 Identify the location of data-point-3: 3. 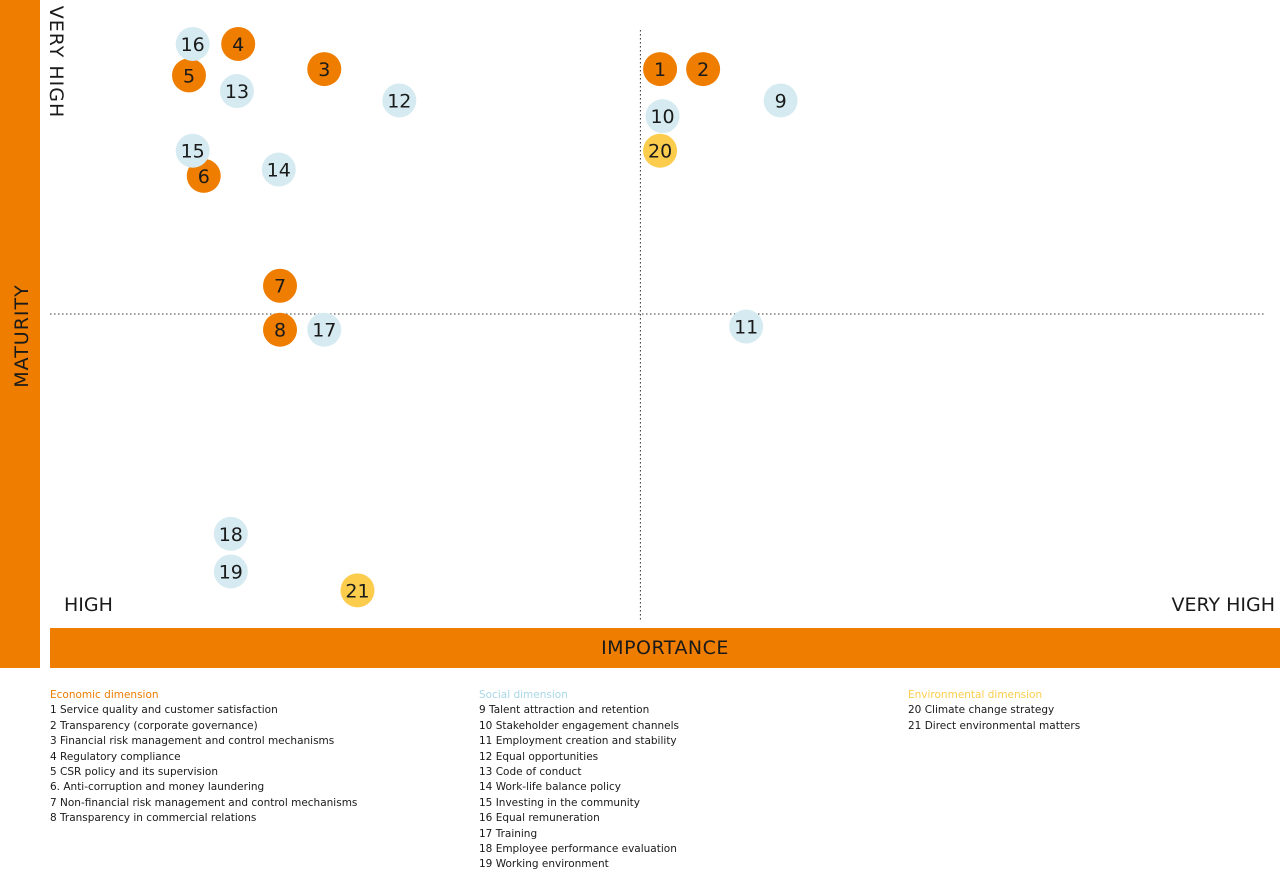
(324, 69).